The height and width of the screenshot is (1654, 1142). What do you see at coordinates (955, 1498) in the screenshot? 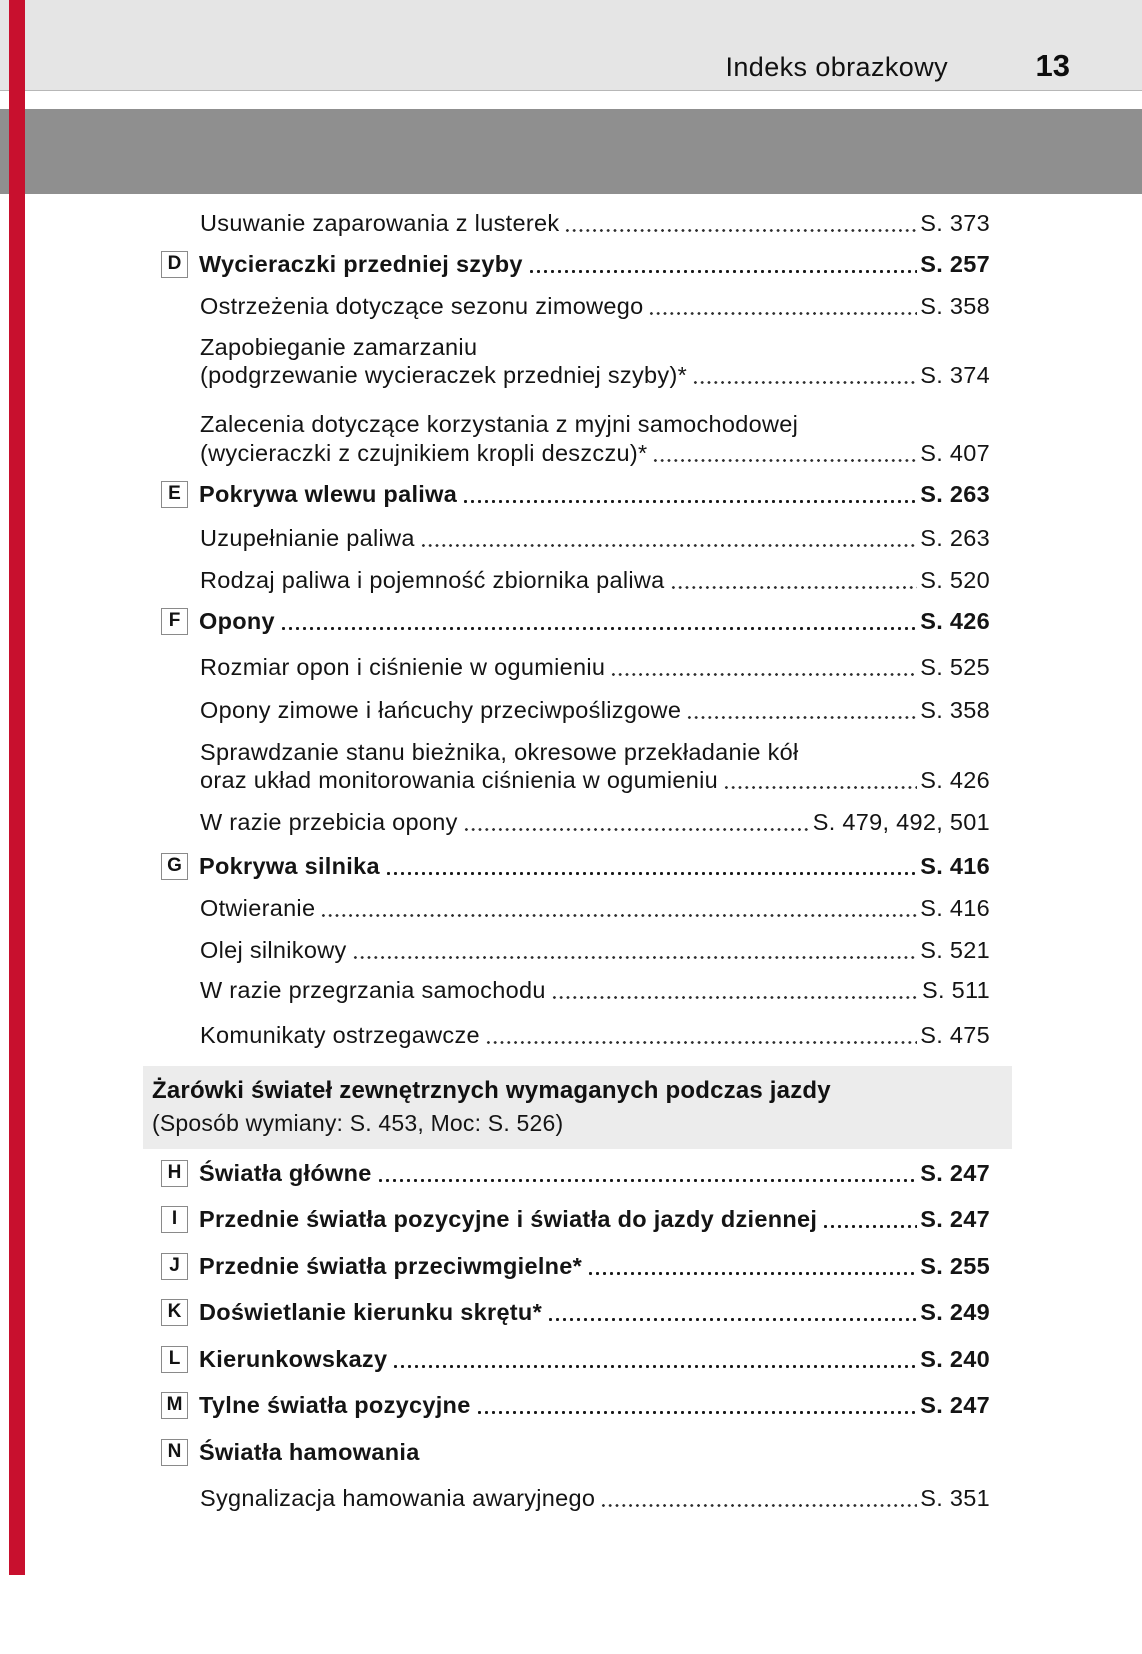
I see `entry-page-ref: S. 351` at bounding box center [955, 1498].